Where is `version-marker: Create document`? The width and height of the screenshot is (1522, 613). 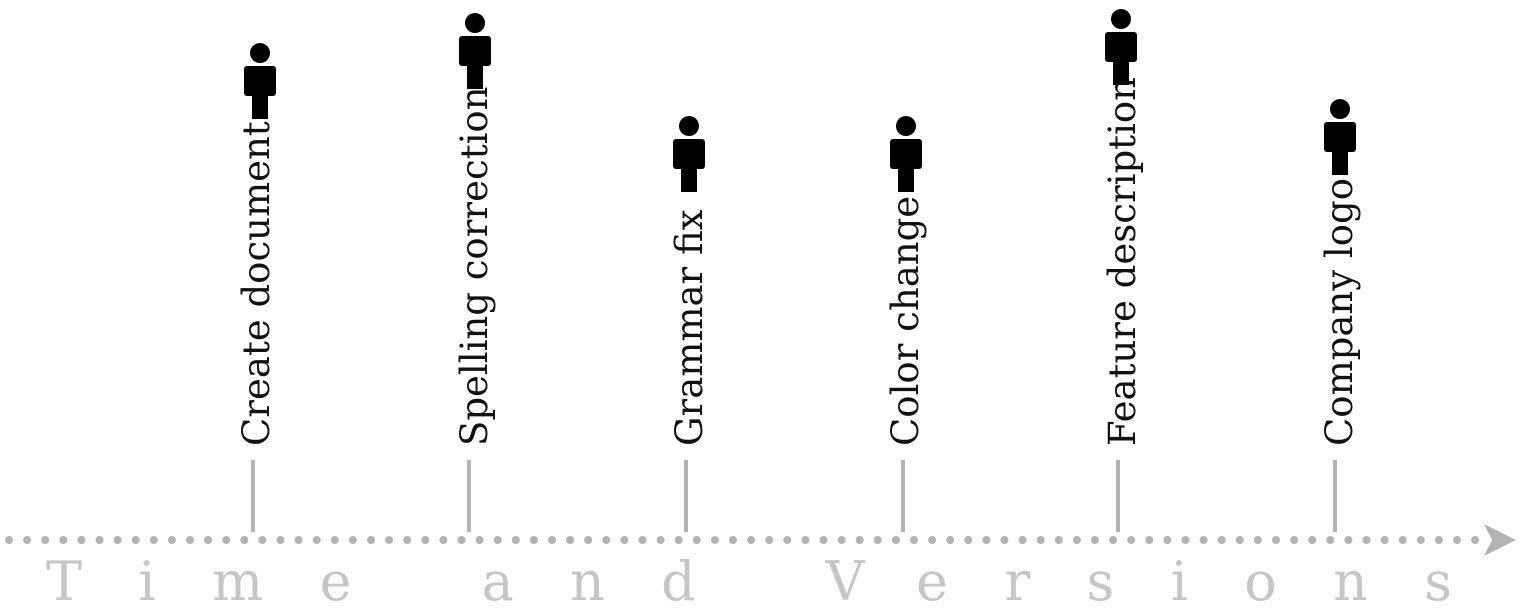 version-marker: Create document is located at coordinates (256, 287).